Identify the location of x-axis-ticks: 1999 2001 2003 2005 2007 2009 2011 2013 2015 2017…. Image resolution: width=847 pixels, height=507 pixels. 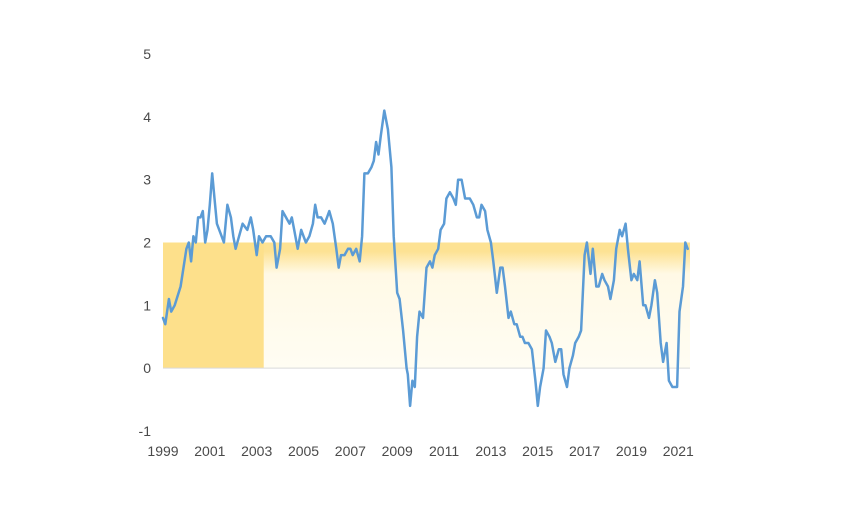
(420, 451).